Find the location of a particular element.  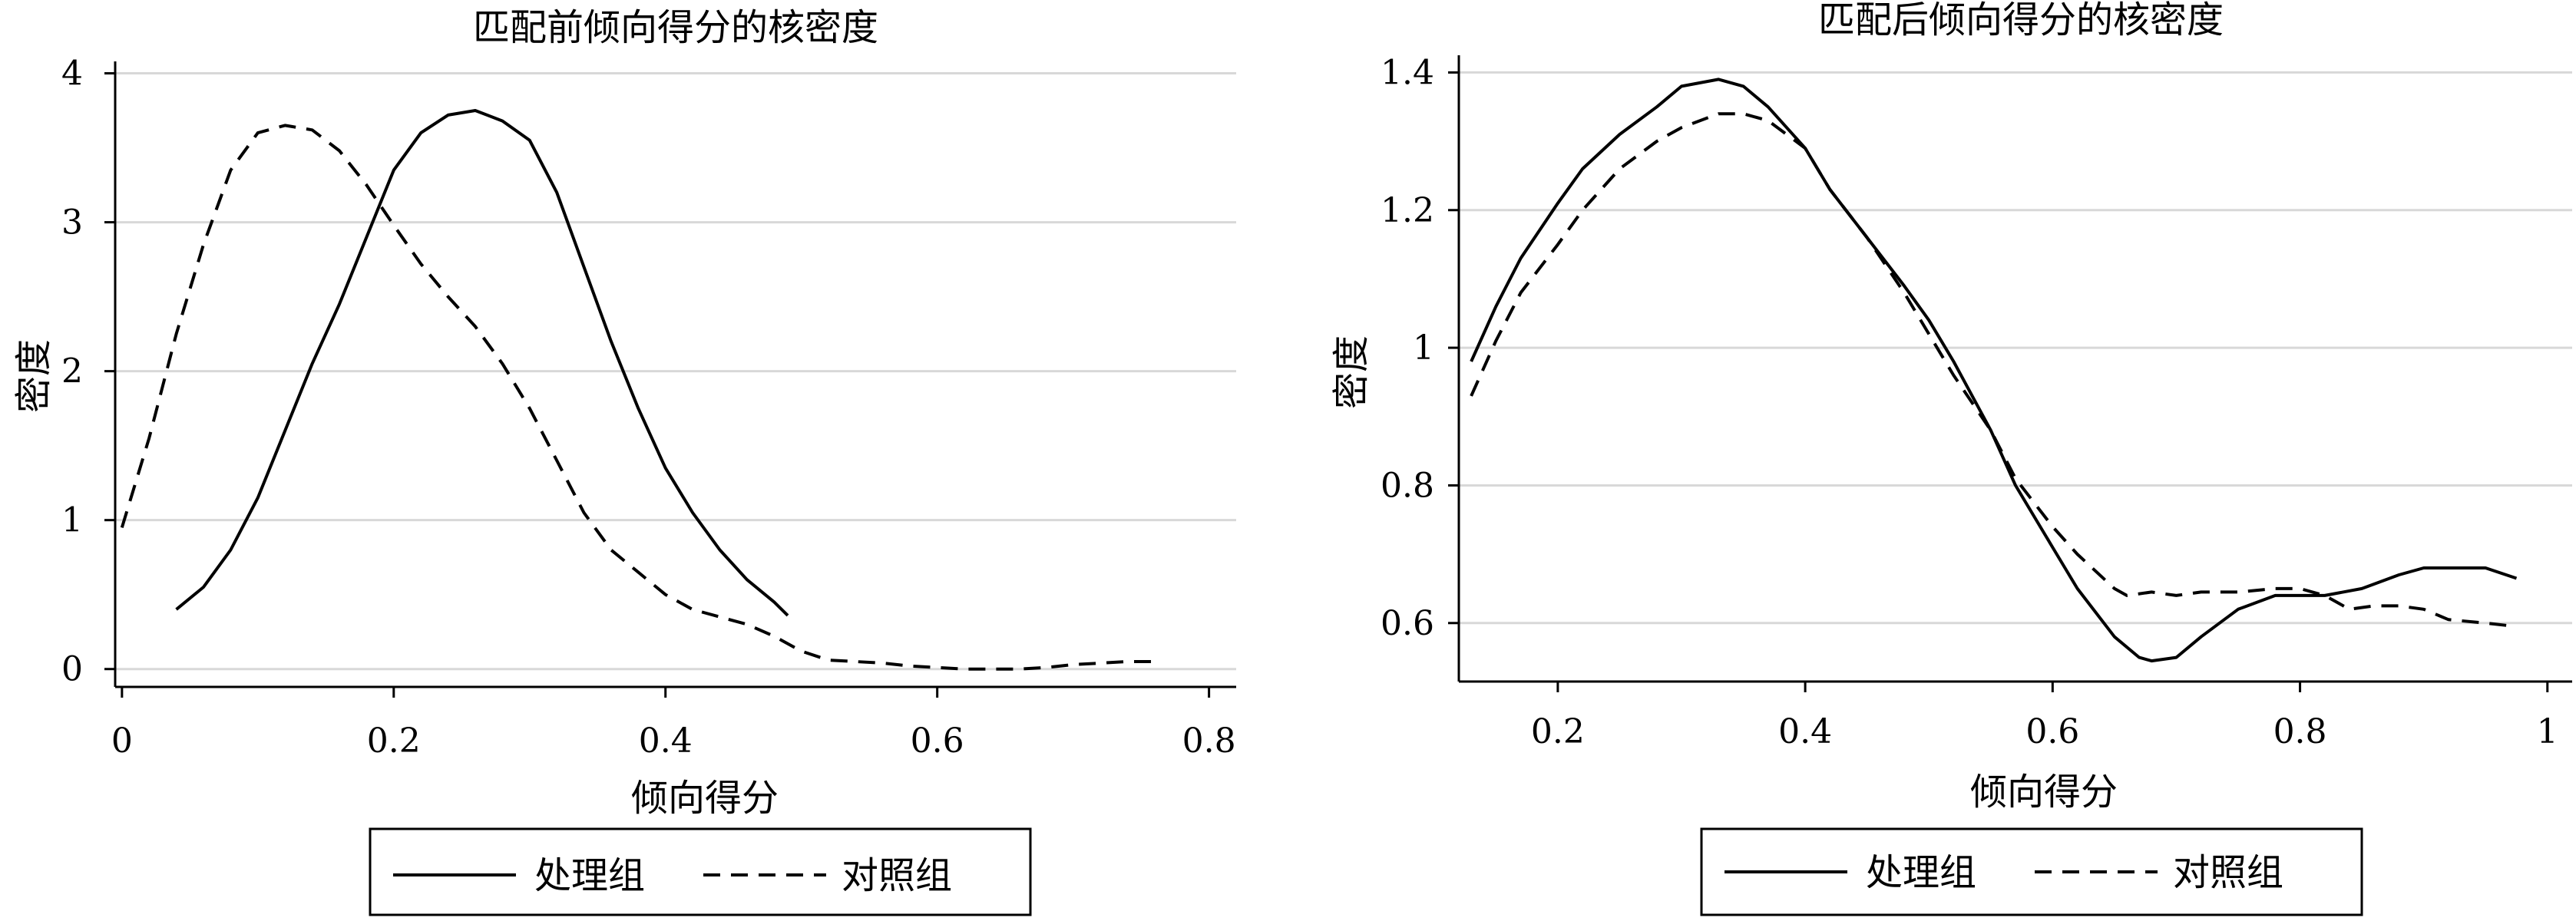

x-ticks: 0.2 0.4 0.6 0.8 1 is located at coordinates (2044, 716).